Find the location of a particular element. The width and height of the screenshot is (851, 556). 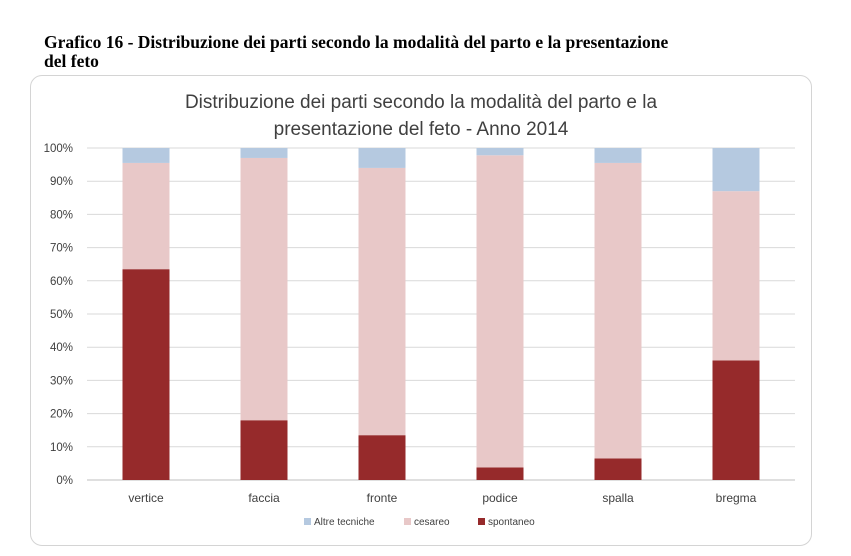

bar-segment-cesareo-bregma is located at coordinates (736, 276).